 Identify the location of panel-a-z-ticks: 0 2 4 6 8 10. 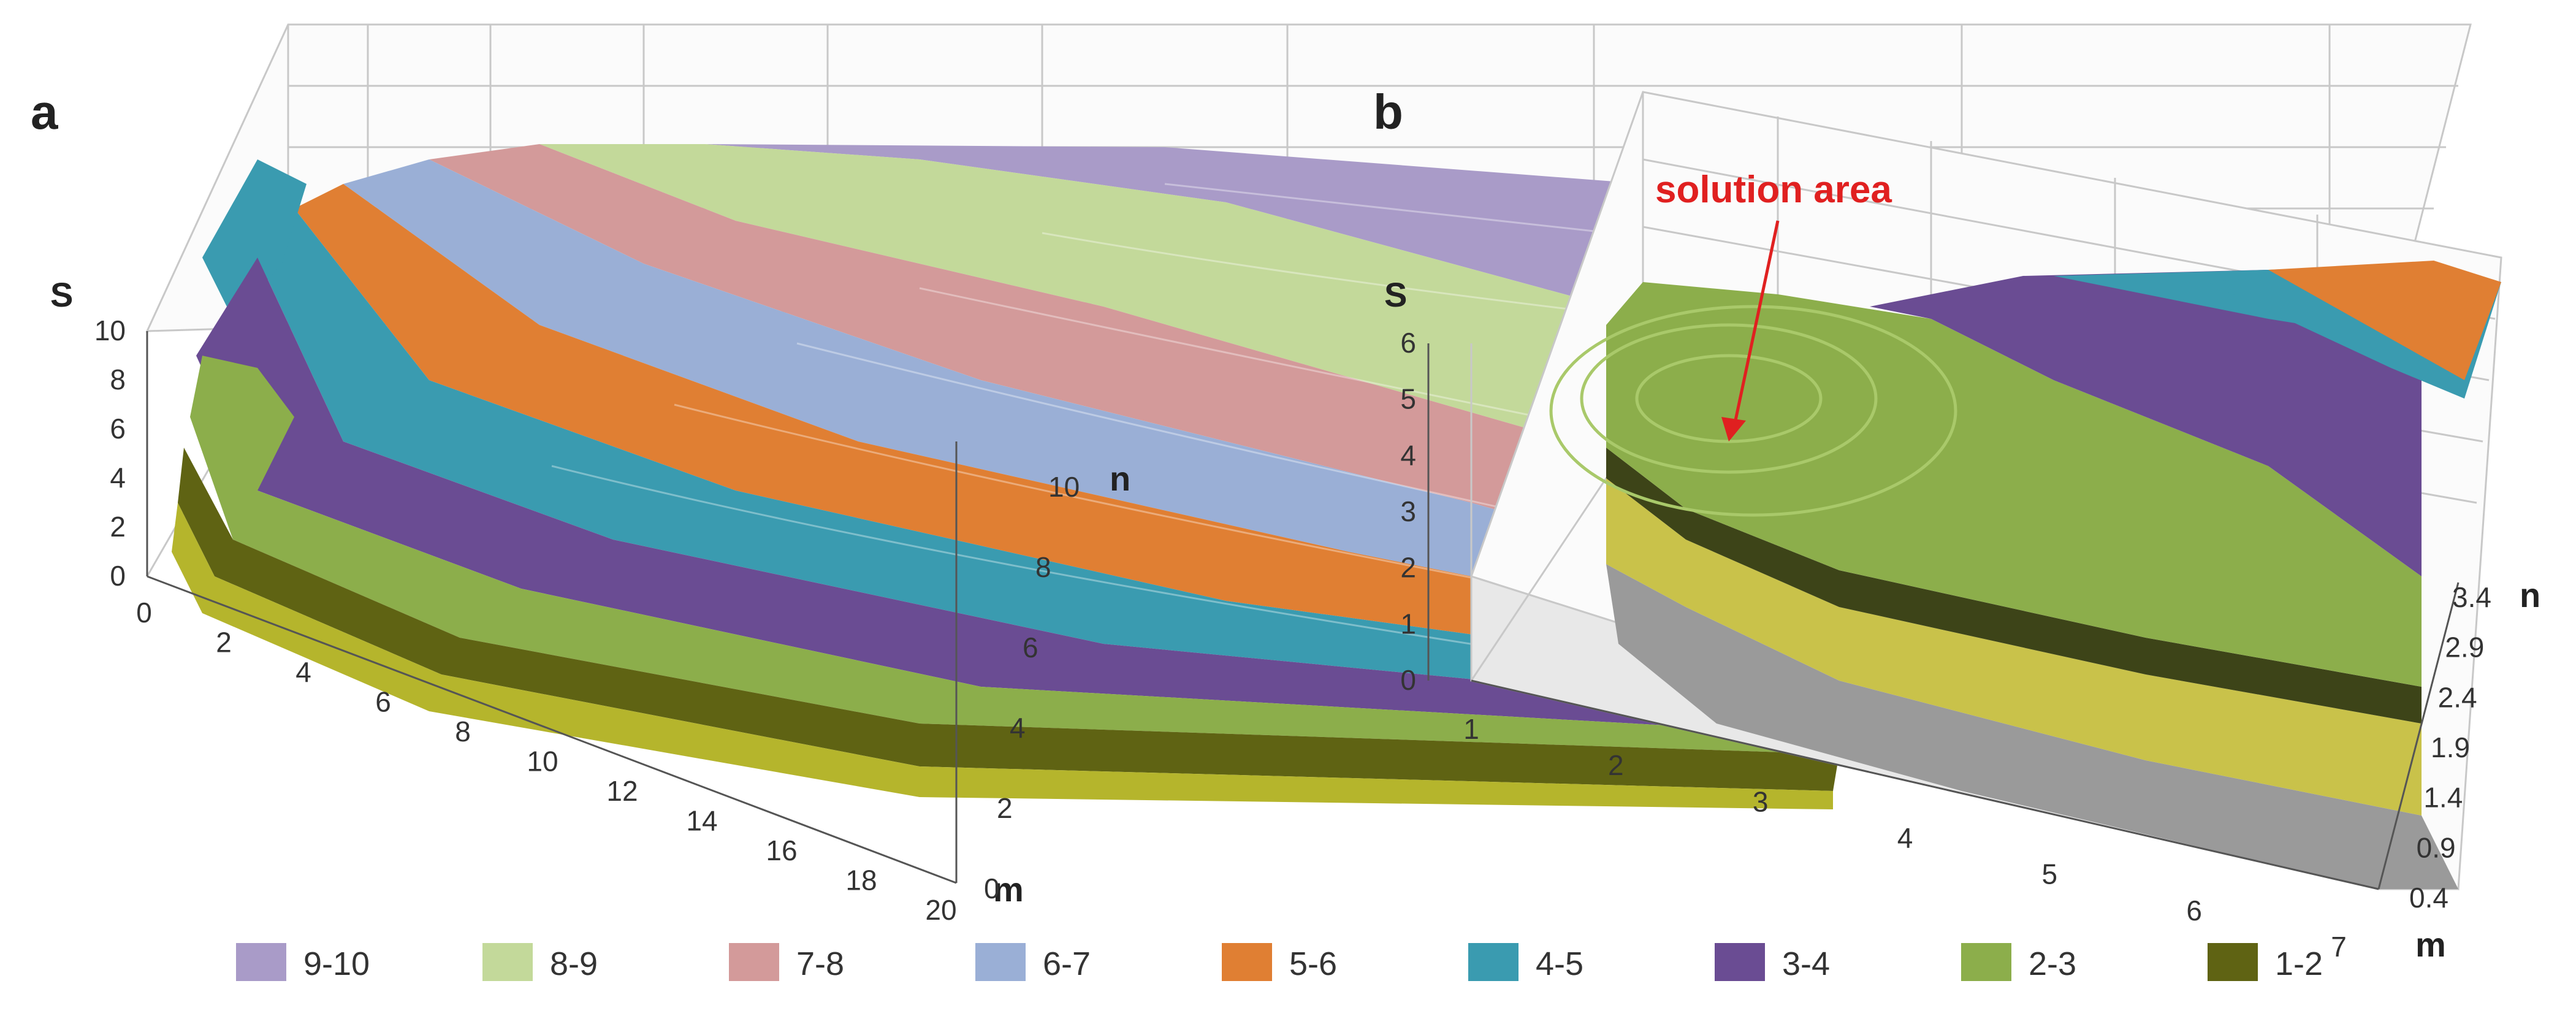
(110, 454).